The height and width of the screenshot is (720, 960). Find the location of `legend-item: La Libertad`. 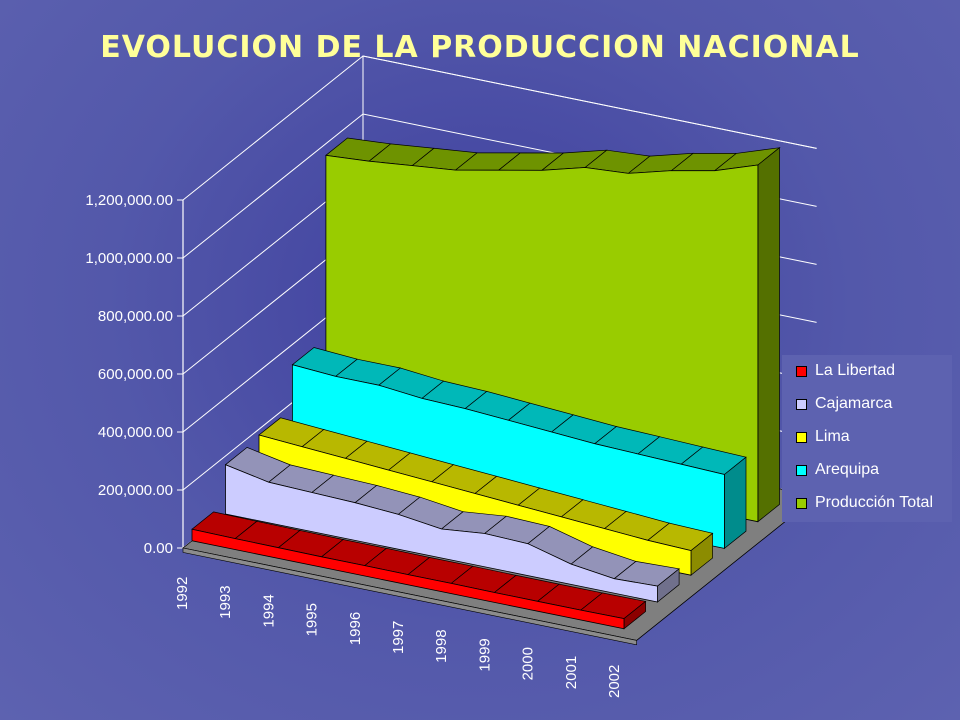

legend-item: La Libertad is located at coordinates (845, 371).